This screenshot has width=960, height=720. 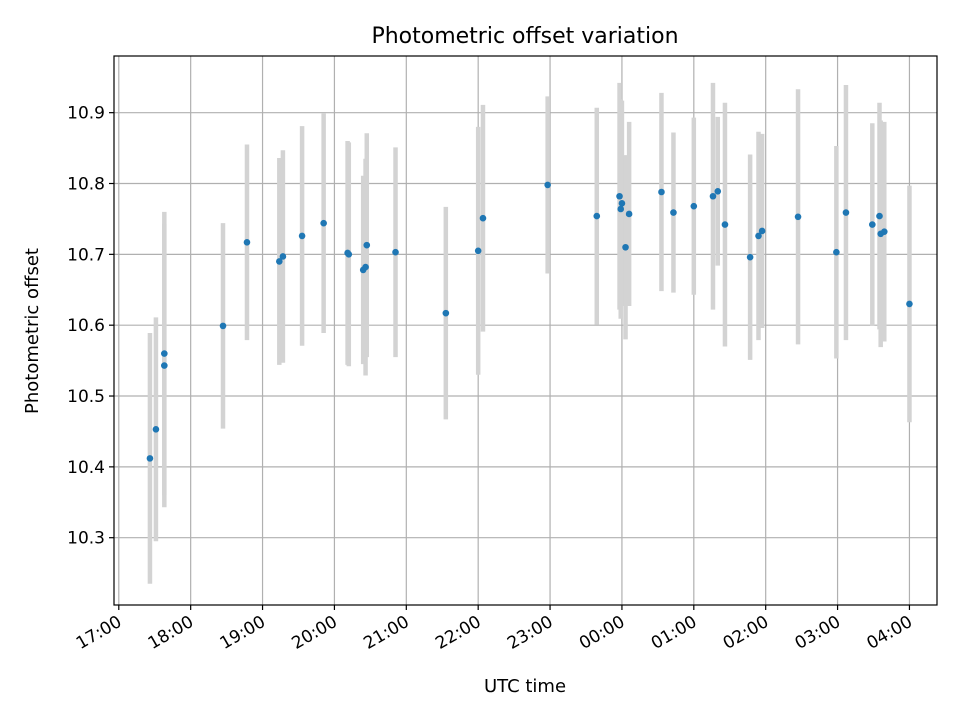 I want to click on y-tick-label: 10.4, so click(x=86, y=468).